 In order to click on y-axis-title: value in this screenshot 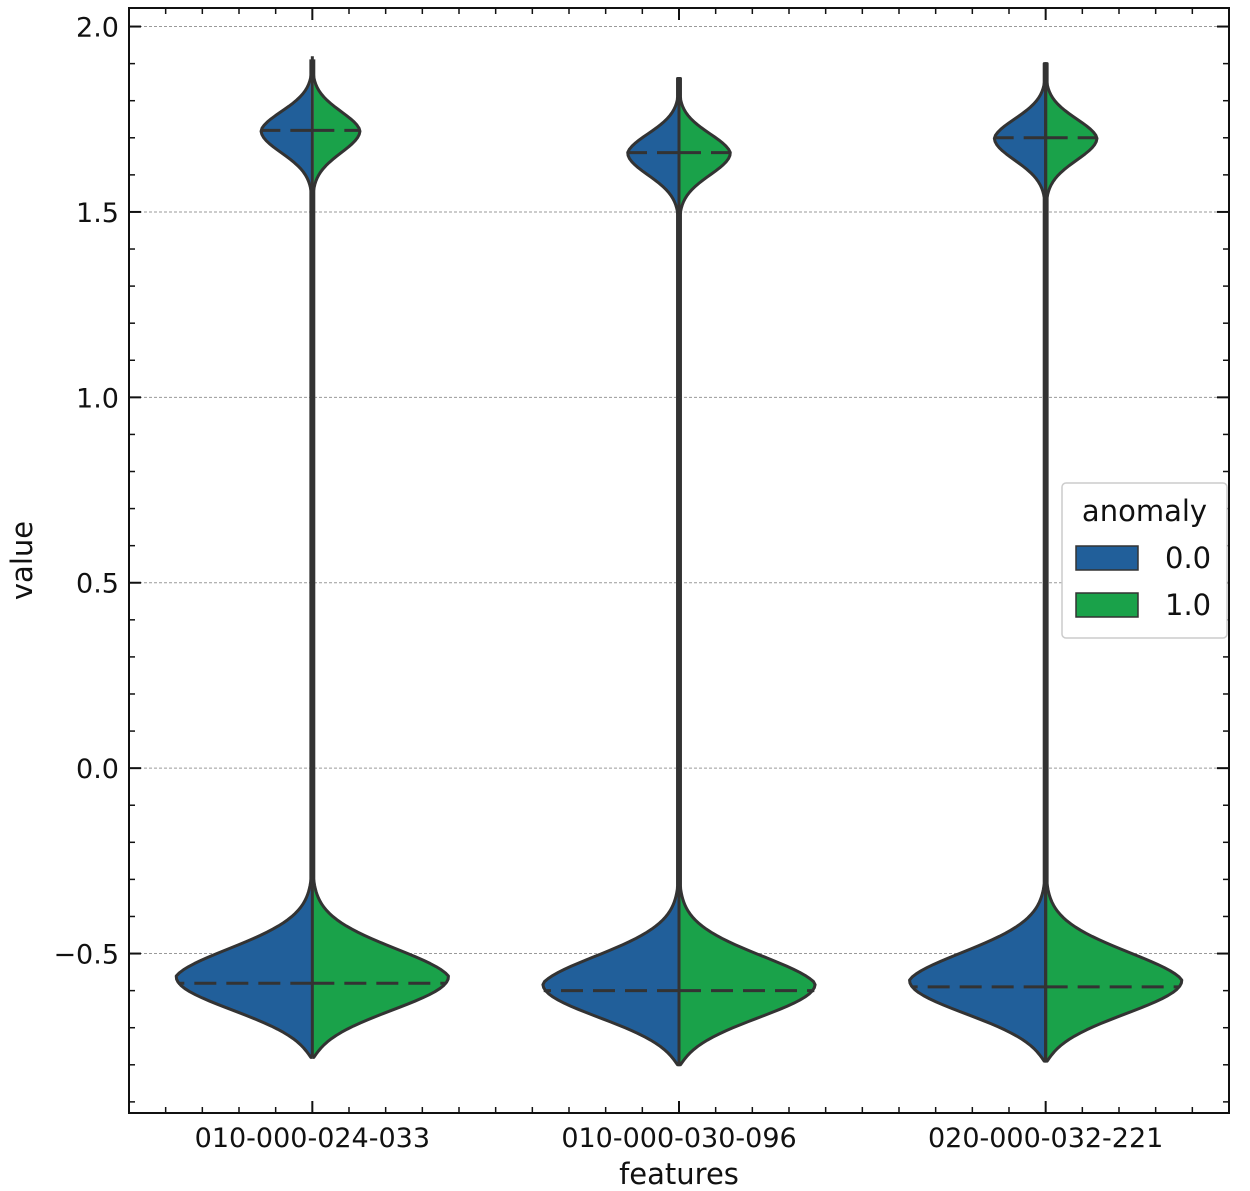, I will do `click(22, 560)`.